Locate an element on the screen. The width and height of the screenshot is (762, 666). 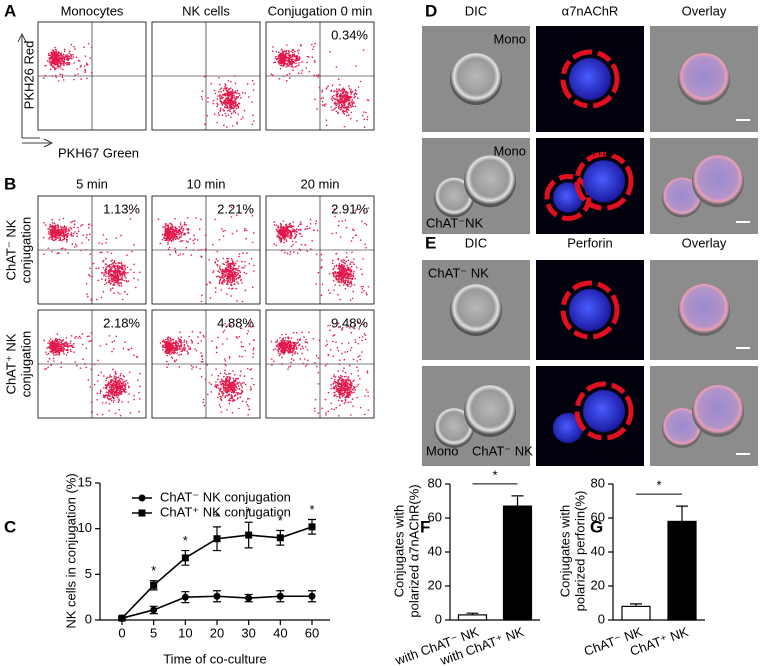
percent-label: 1.13% is located at coordinates (121, 208).